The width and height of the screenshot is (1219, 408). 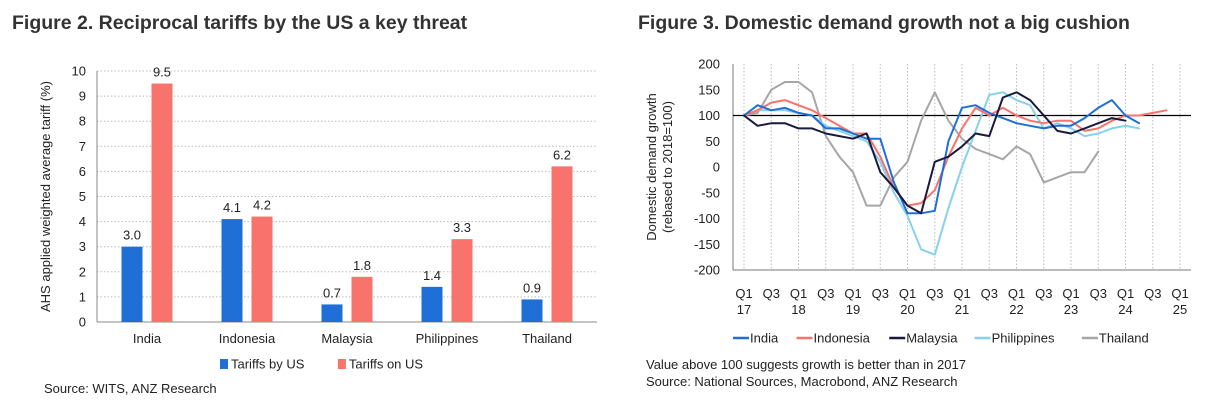 I want to click on data-label: 1.8, so click(x=362, y=265).